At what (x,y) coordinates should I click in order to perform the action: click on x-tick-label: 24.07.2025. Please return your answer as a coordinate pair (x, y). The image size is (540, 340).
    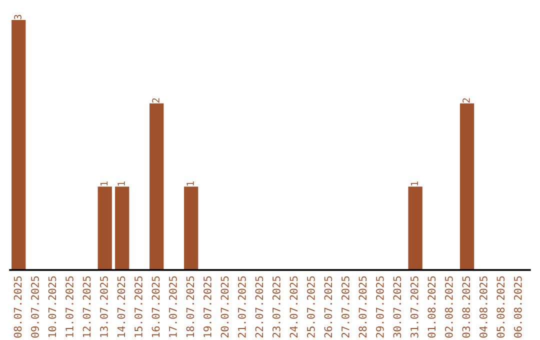
    Looking at the image, I should click on (294, 307).